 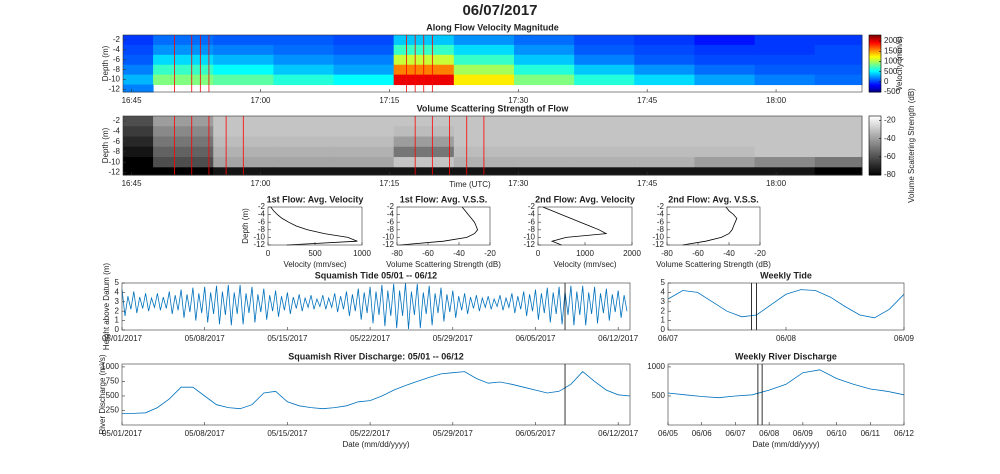 I want to click on colorbar-tick-label: -60, so click(x=890, y=156).